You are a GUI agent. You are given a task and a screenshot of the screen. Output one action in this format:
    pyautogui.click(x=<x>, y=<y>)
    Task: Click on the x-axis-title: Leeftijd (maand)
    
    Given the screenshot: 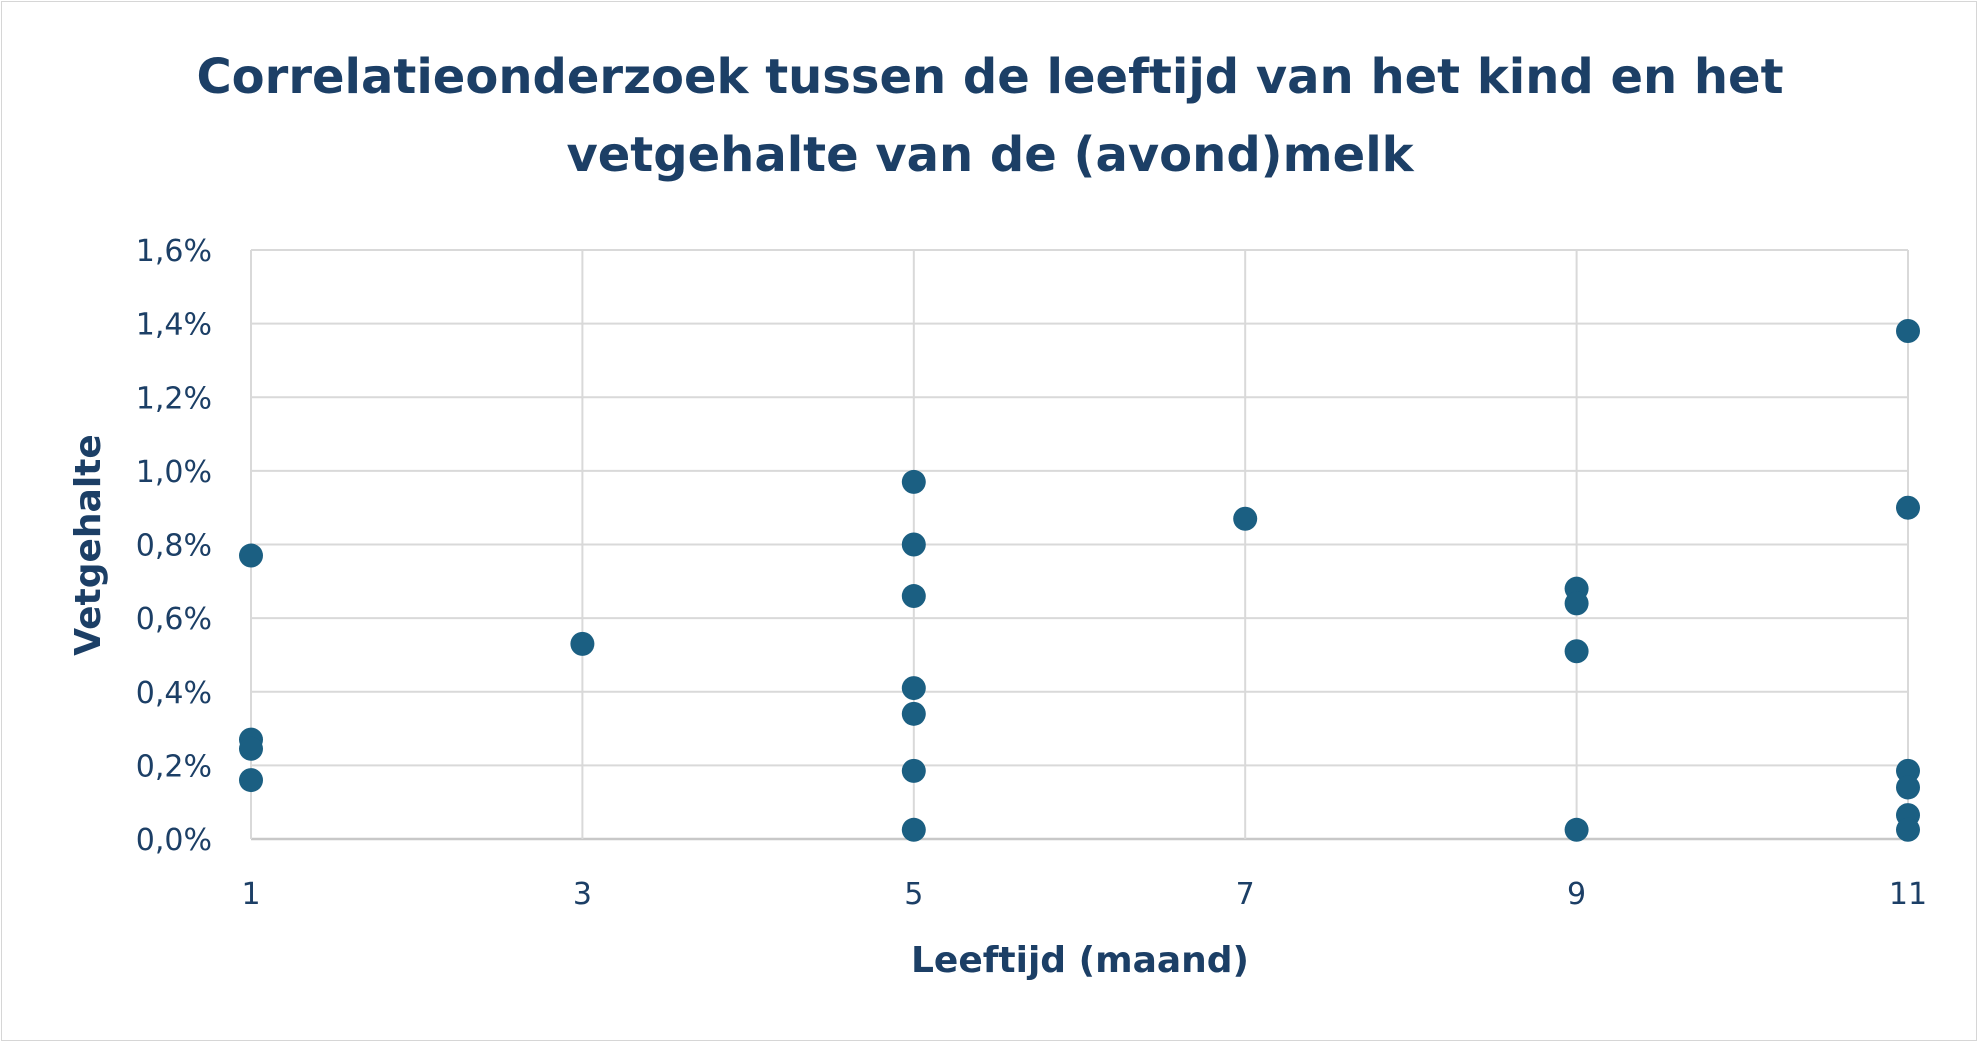 What is the action you would take?
    pyautogui.click(x=1080, y=960)
    